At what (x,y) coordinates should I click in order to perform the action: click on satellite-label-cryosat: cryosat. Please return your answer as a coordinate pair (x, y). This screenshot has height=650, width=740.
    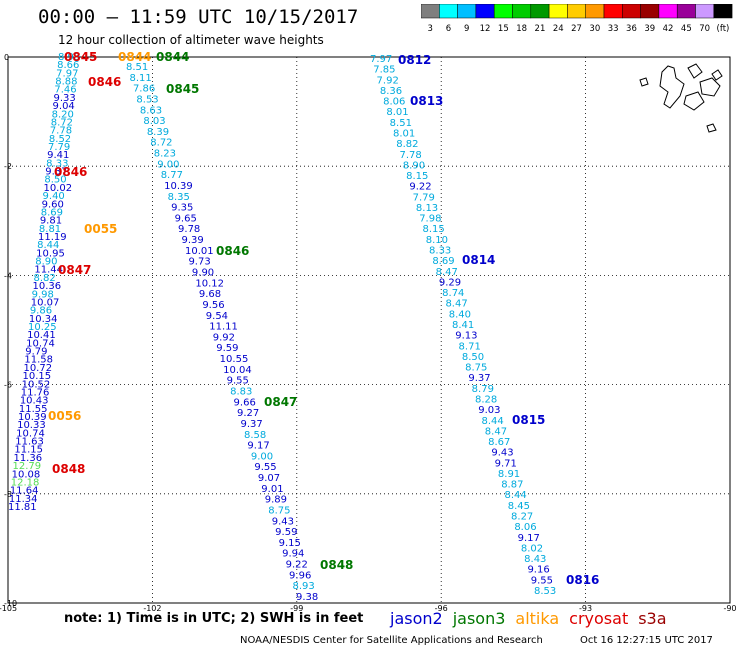
    Looking at the image, I should click on (599, 618).